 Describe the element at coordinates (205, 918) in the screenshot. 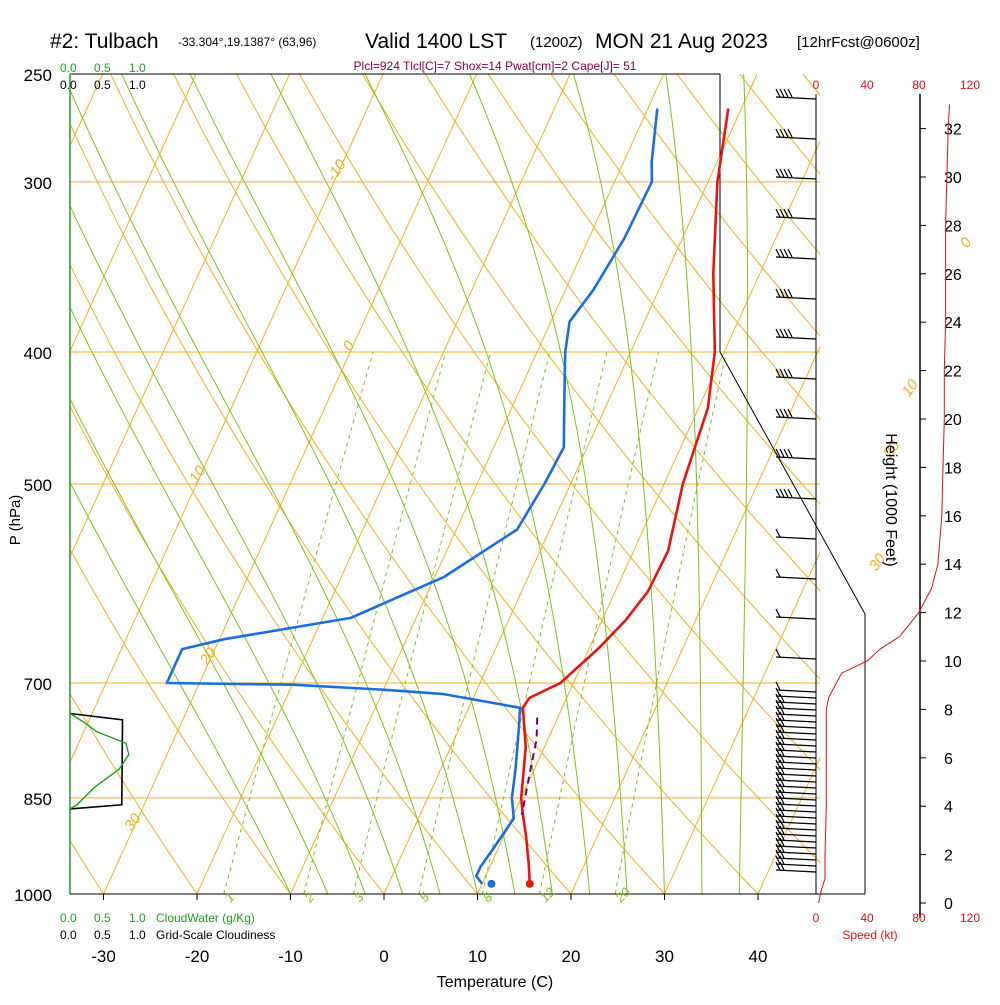

I see `cloudwater-label: CloudWater (g/Kg)` at that location.